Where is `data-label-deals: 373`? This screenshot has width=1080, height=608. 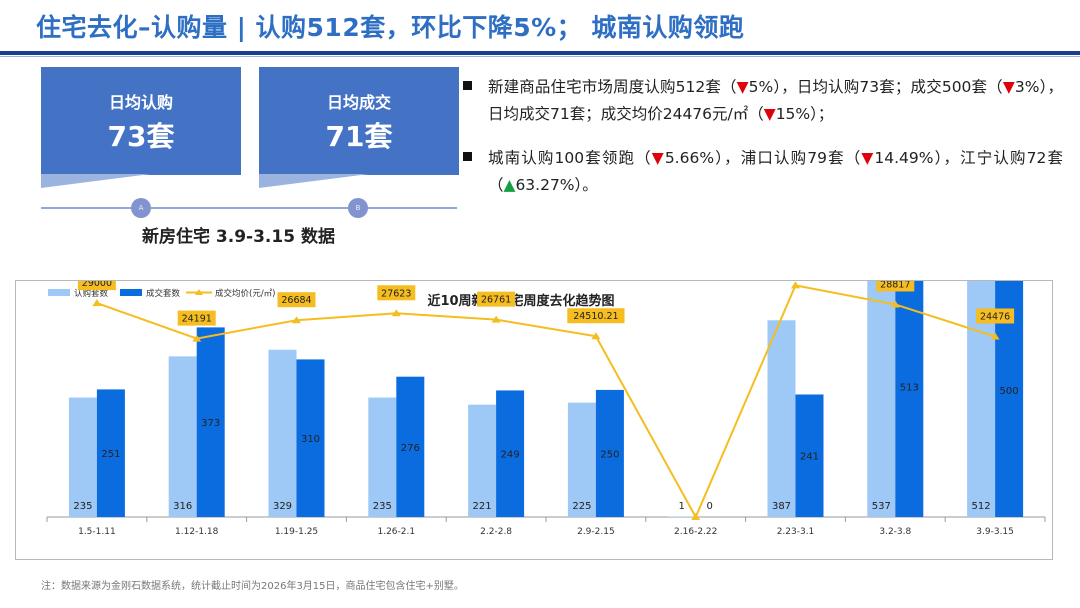 data-label-deals: 373 is located at coordinates (210, 423).